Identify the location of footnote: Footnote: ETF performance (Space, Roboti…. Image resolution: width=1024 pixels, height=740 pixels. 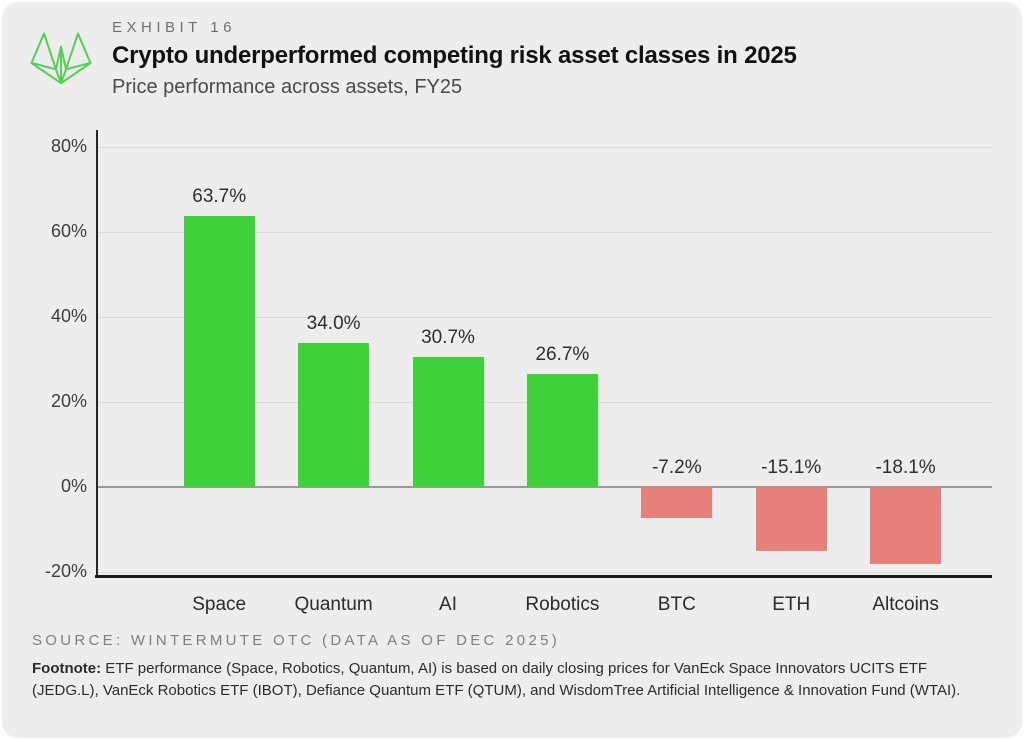
(513, 680).